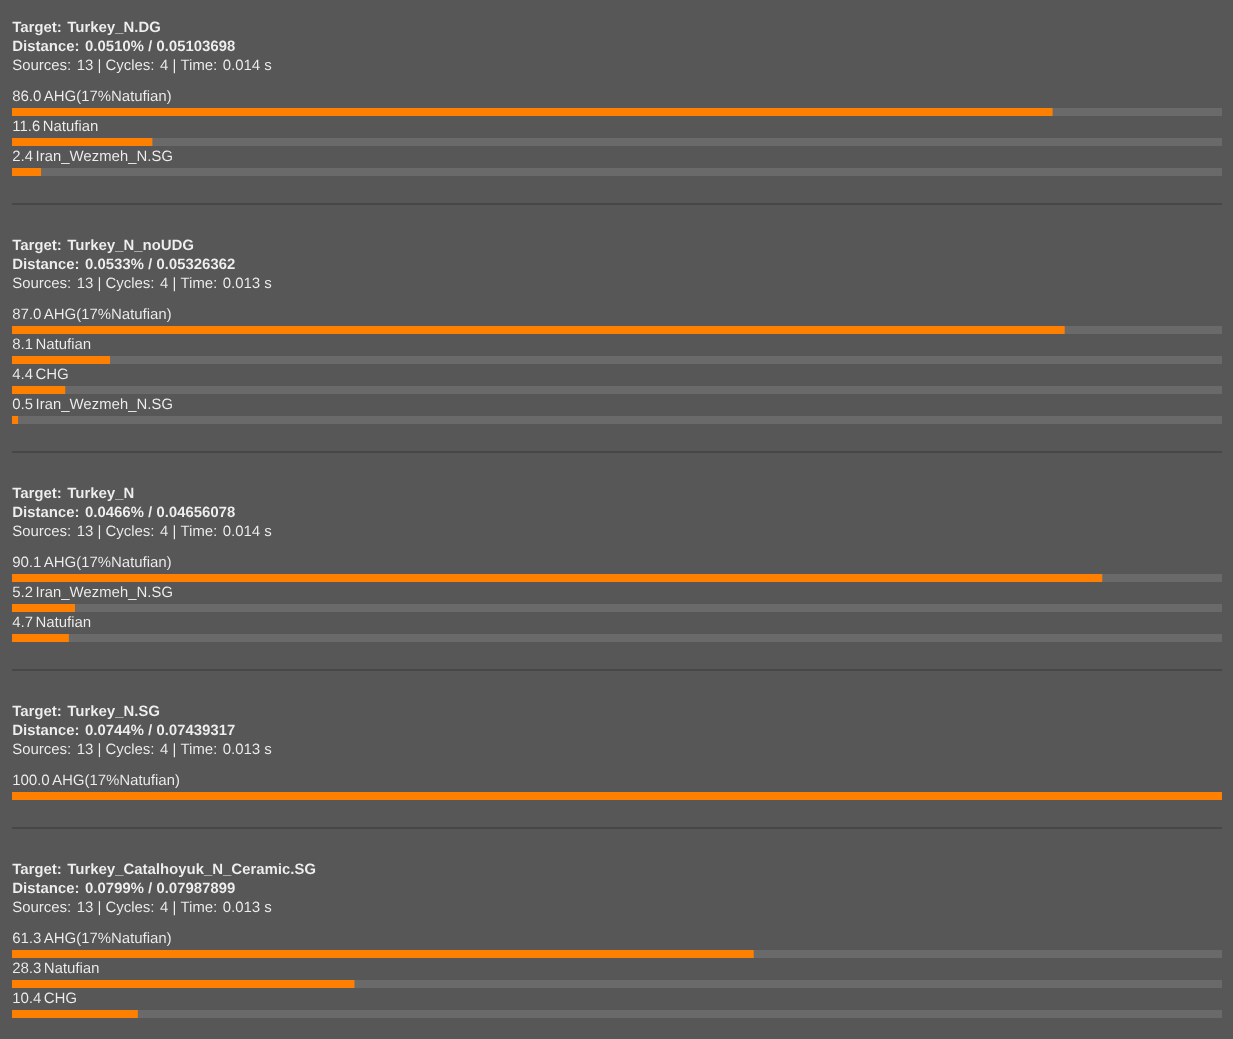  I want to click on chart-subtitle: Distance: 0.0744% / 0.07439317, so click(124, 730).